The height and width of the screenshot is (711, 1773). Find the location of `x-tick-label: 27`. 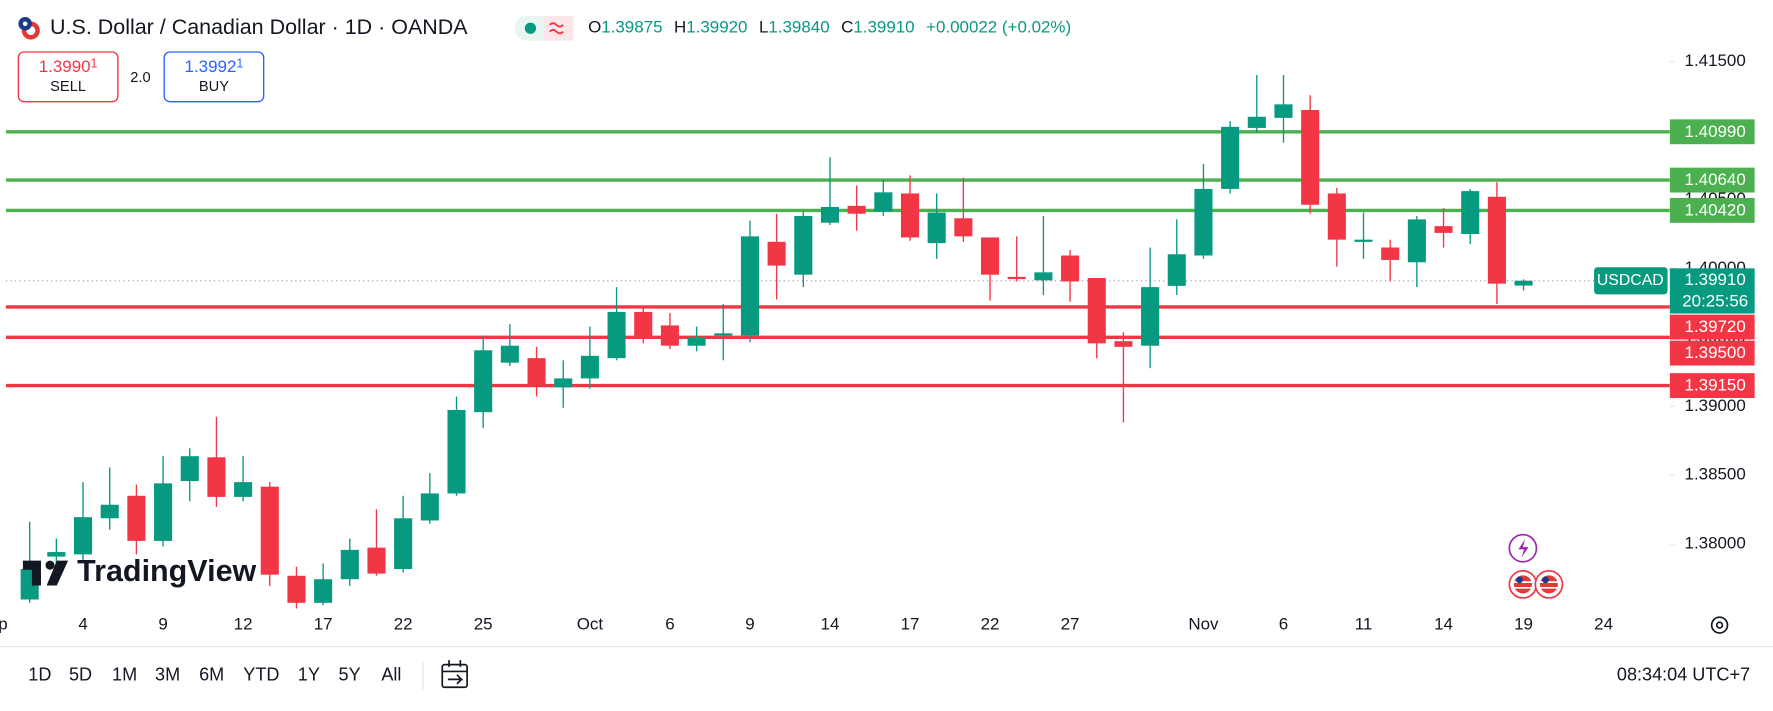

x-tick-label: 27 is located at coordinates (1070, 624).